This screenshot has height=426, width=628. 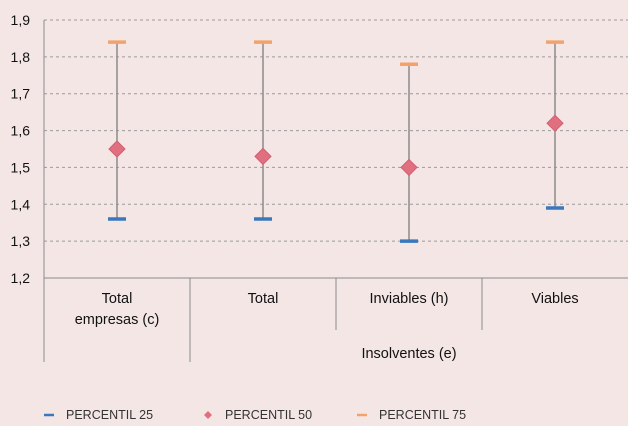 What do you see at coordinates (21, 94) in the screenshot?
I see `y-tick-label: 1,7` at bounding box center [21, 94].